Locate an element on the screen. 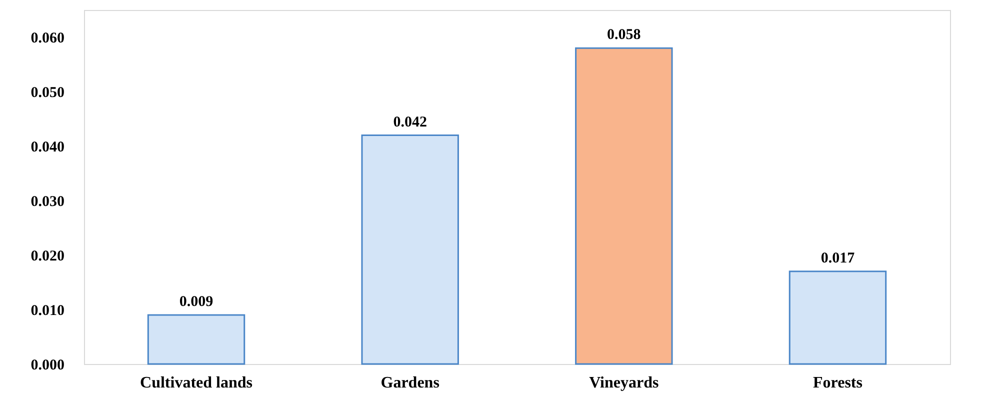  data-label: 0.009 is located at coordinates (196, 302).